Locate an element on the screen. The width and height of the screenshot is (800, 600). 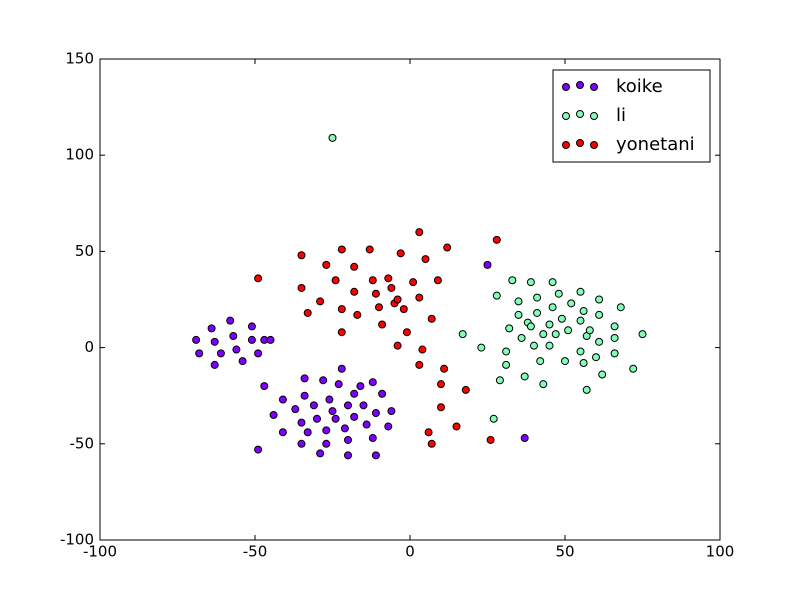
legend-label: koike is located at coordinates (639, 86).